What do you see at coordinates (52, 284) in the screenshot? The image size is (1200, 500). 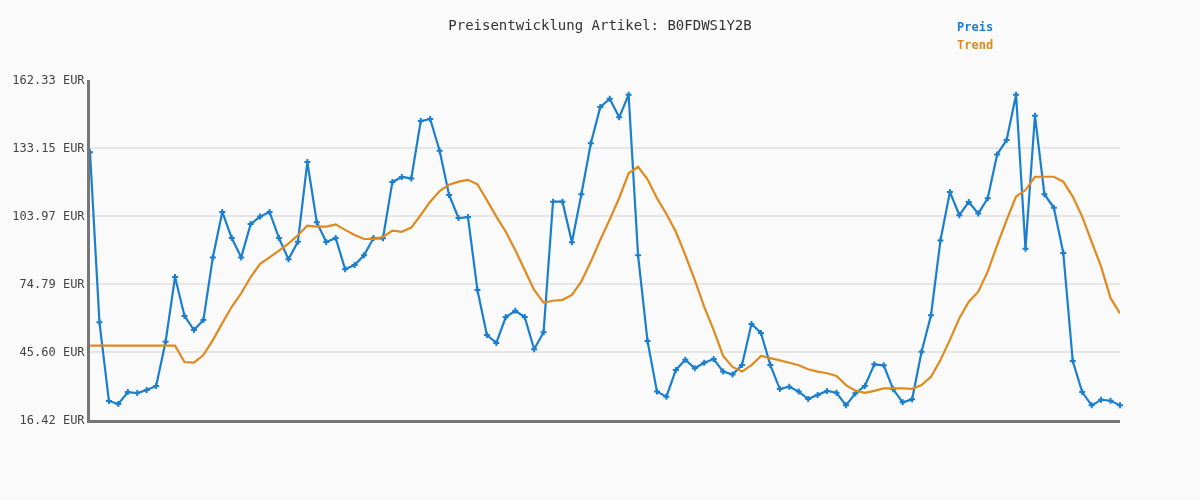 I see `y-tick-label: 74.79 EUR` at bounding box center [52, 284].